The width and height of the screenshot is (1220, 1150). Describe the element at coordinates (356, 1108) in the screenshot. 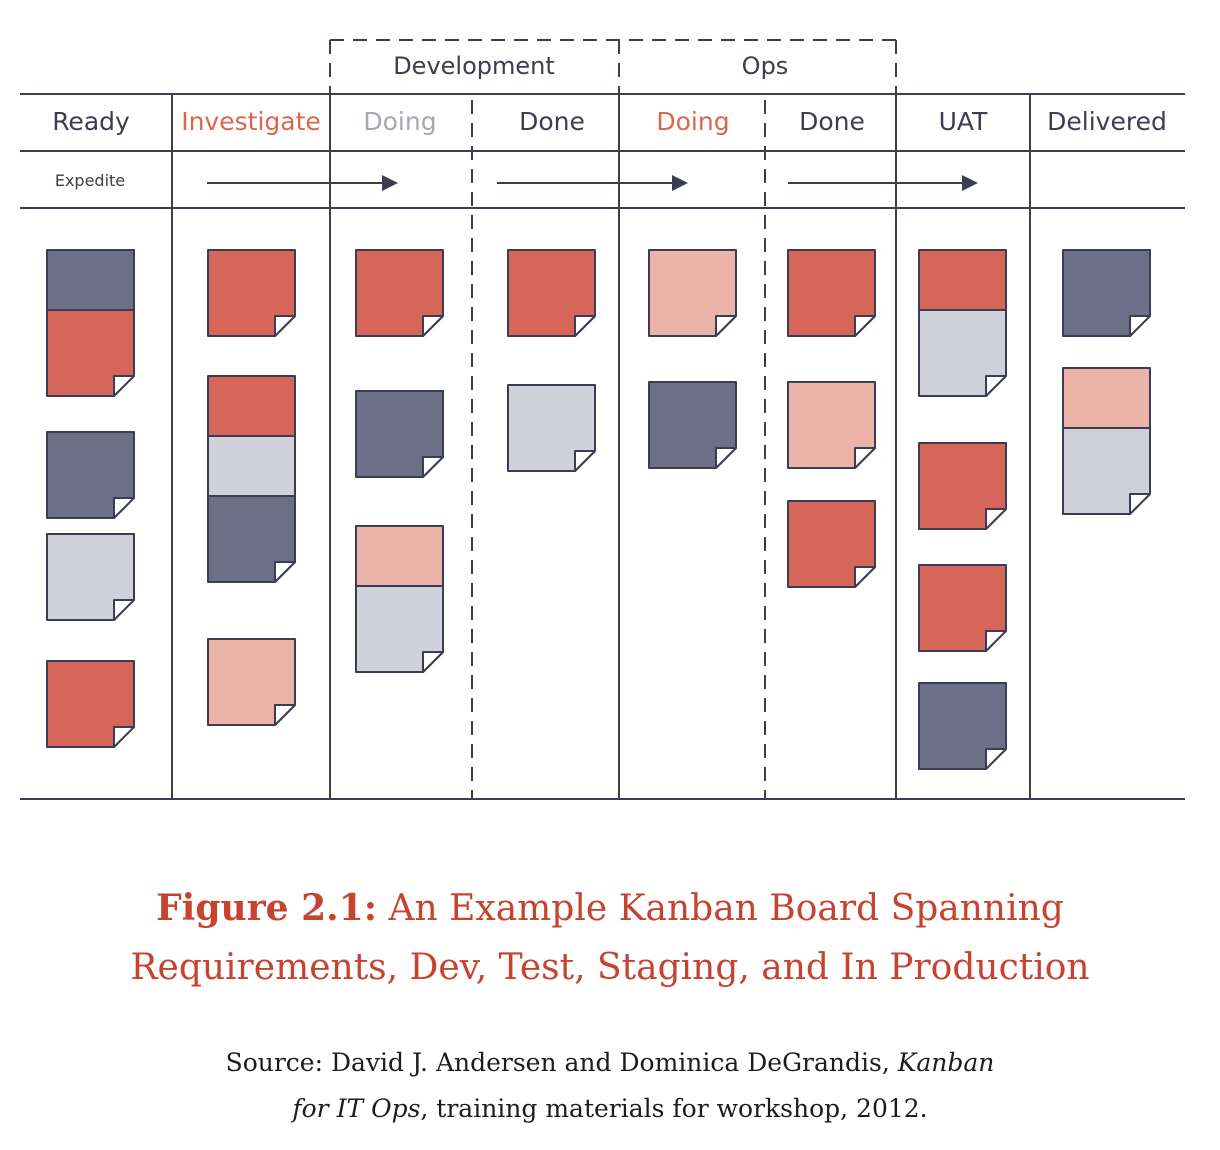

I see `source-title-part-2: for IT Ops` at that location.